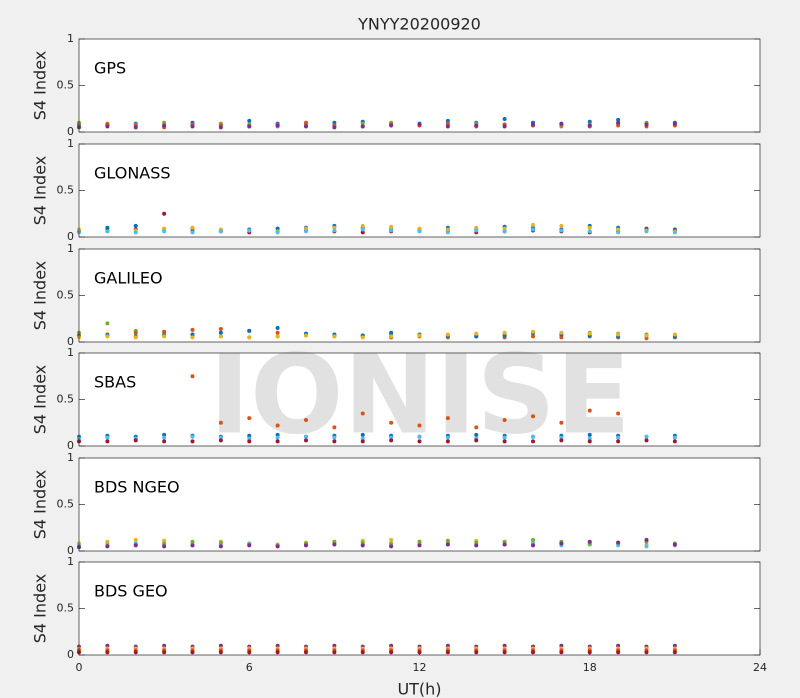 Image resolution: width=800 pixels, height=698 pixels. I want to click on x-tick-label: 6, so click(249, 667).